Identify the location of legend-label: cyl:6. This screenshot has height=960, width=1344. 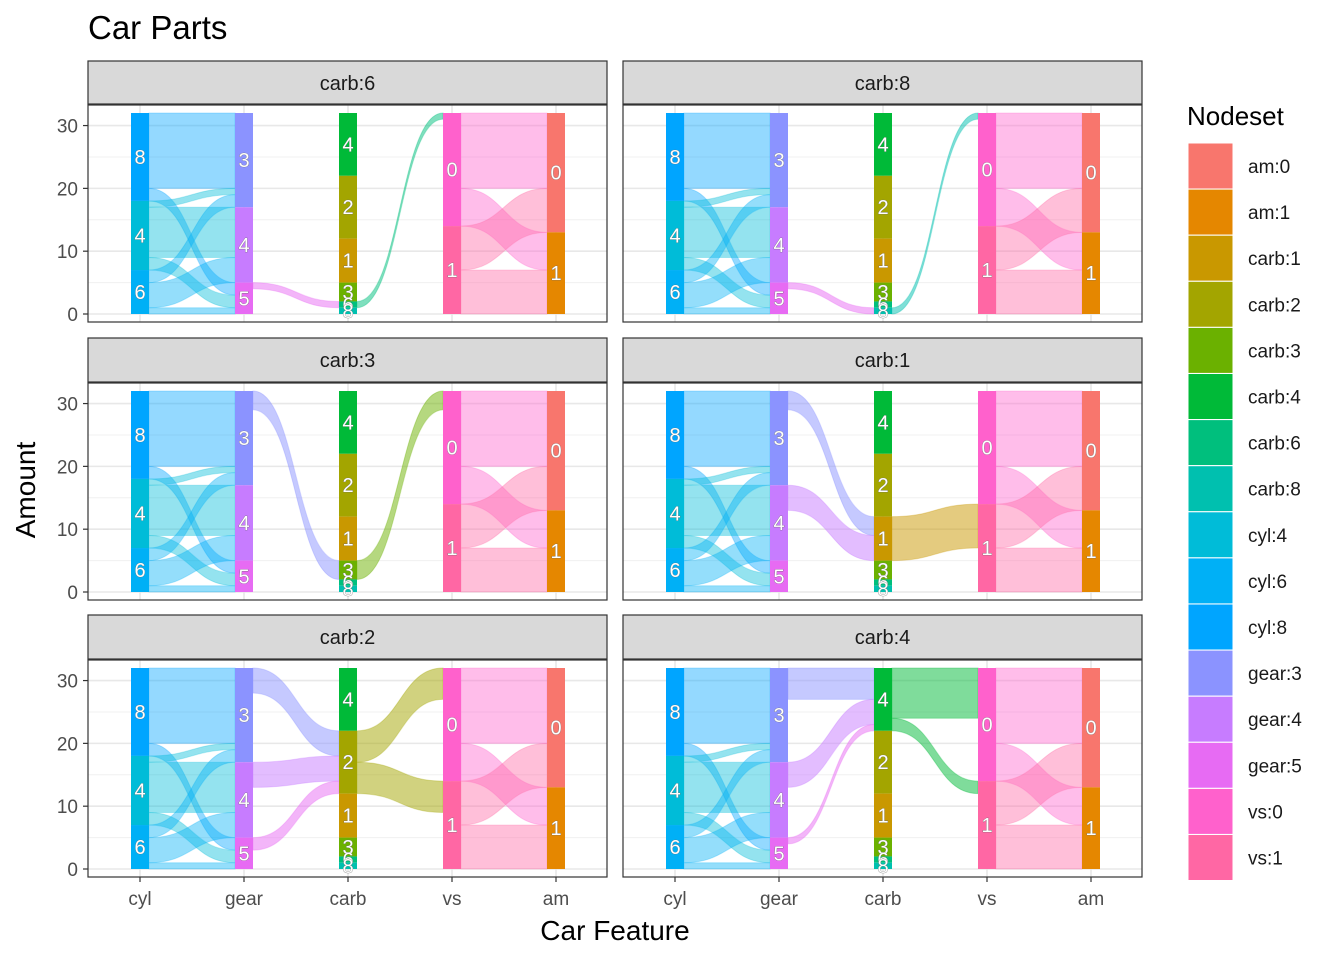
(1267, 582).